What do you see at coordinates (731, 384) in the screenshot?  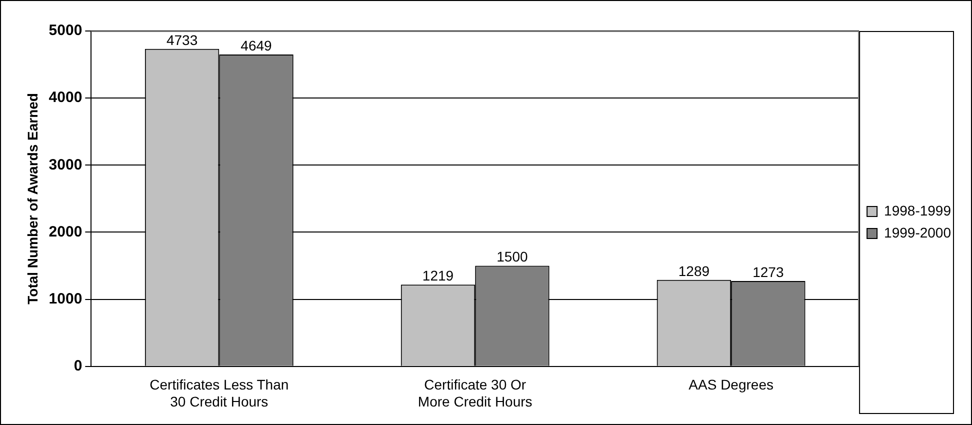 I see `x-tick-label: AAS Degrees` at bounding box center [731, 384].